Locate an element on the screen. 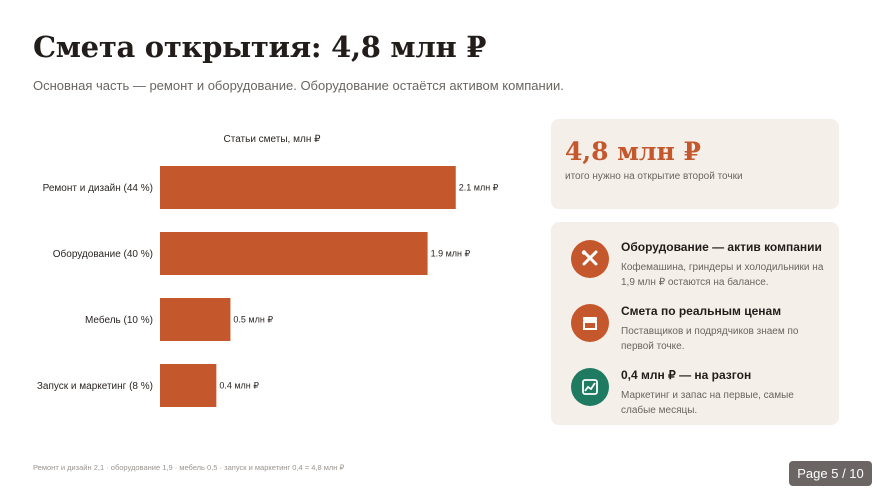 The image size is (877, 491). category-label: Запуск и маркетинг (8 %) is located at coordinates (95, 386).